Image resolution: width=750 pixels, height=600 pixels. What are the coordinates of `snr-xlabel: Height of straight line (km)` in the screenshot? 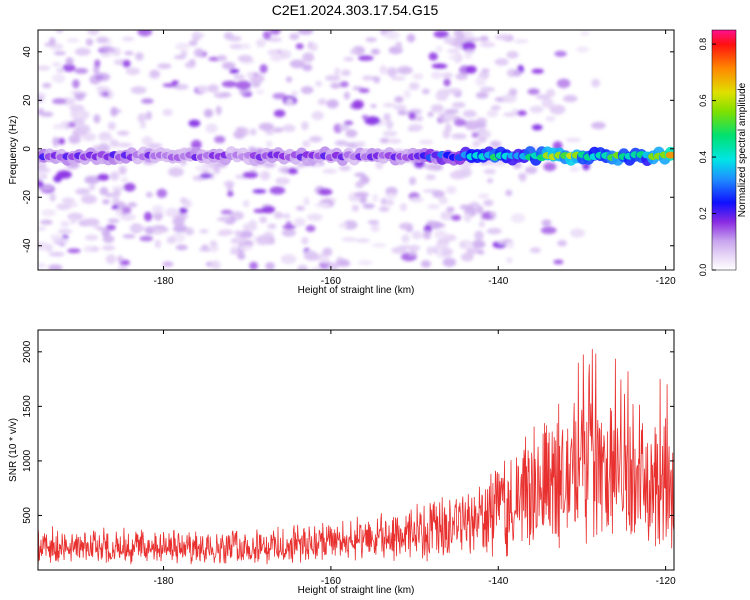 It's located at (356, 590).